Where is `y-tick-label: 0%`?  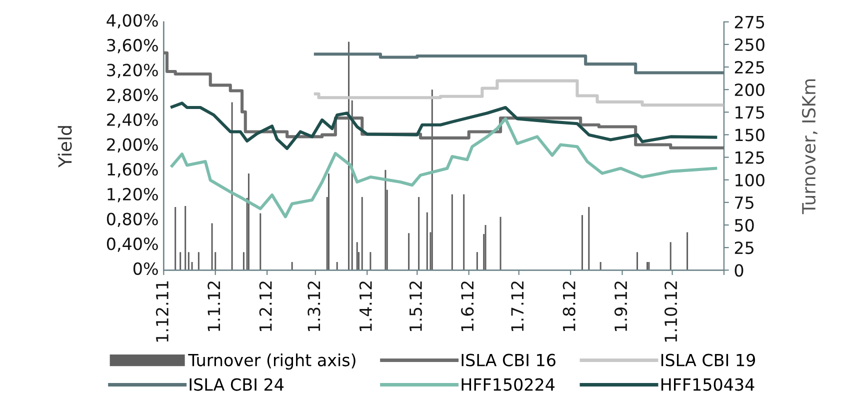 y-tick-label: 0% is located at coordinates (145, 268).